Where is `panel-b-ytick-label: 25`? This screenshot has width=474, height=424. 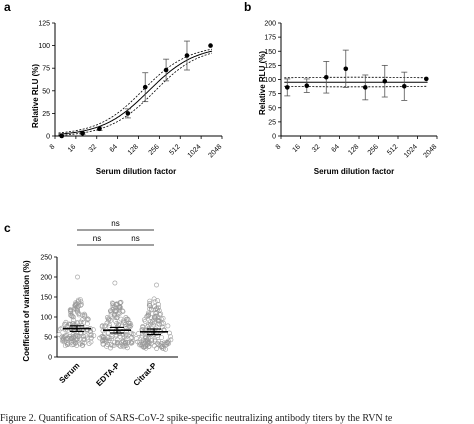 panel-b-ytick-label: 25 is located at coordinates (272, 122).